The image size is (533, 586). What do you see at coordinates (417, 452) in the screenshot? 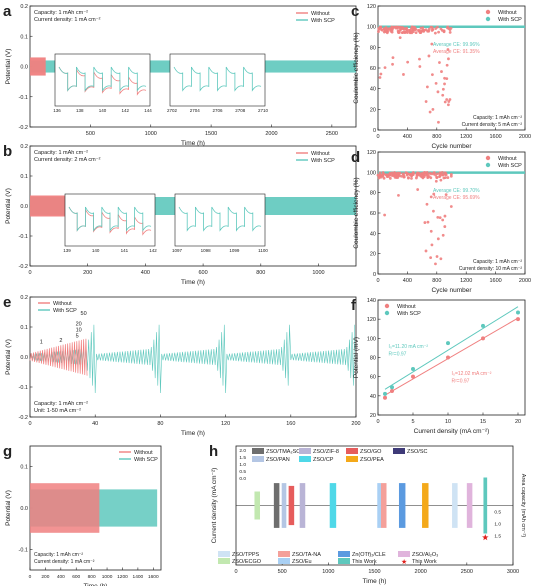
I see `legend-label: ZSO/SC` at bounding box center [417, 452].